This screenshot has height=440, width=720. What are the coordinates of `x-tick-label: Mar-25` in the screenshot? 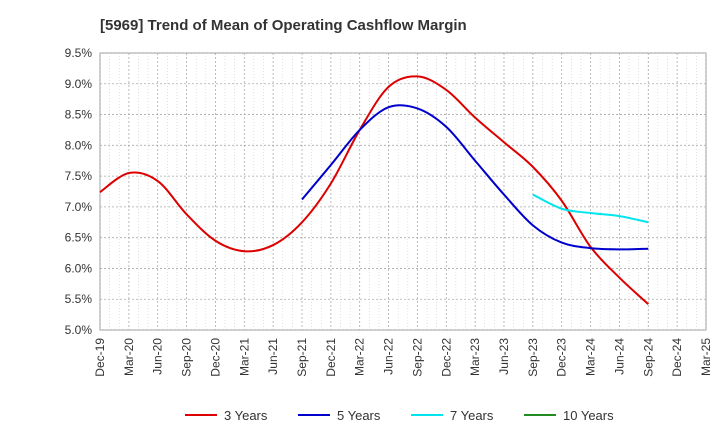 It's located at (706, 357).